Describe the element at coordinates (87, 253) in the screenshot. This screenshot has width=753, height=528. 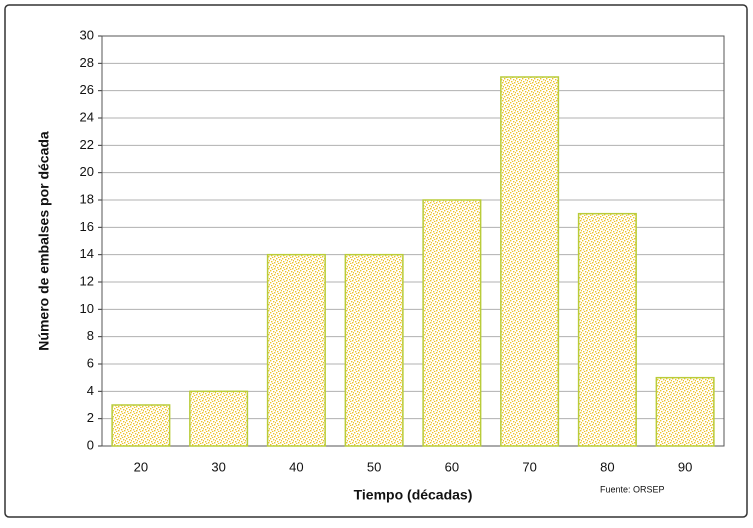
I see `y-tick-label: 14` at that location.